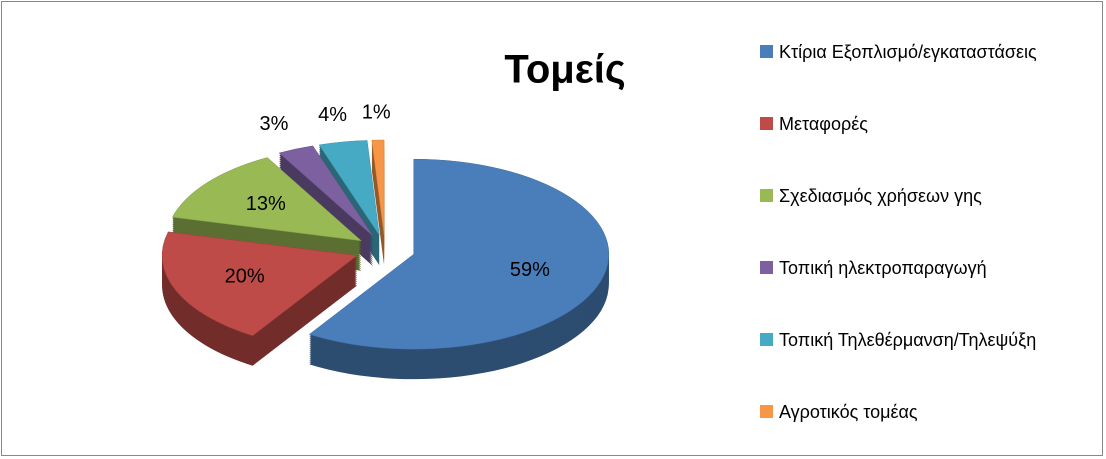 The width and height of the screenshot is (1106, 459). What do you see at coordinates (925, 358) in the screenshot?
I see `legend-item: Τοπική Τηλεθέρμανση/Τηλεψύξη` at bounding box center [925, 358].